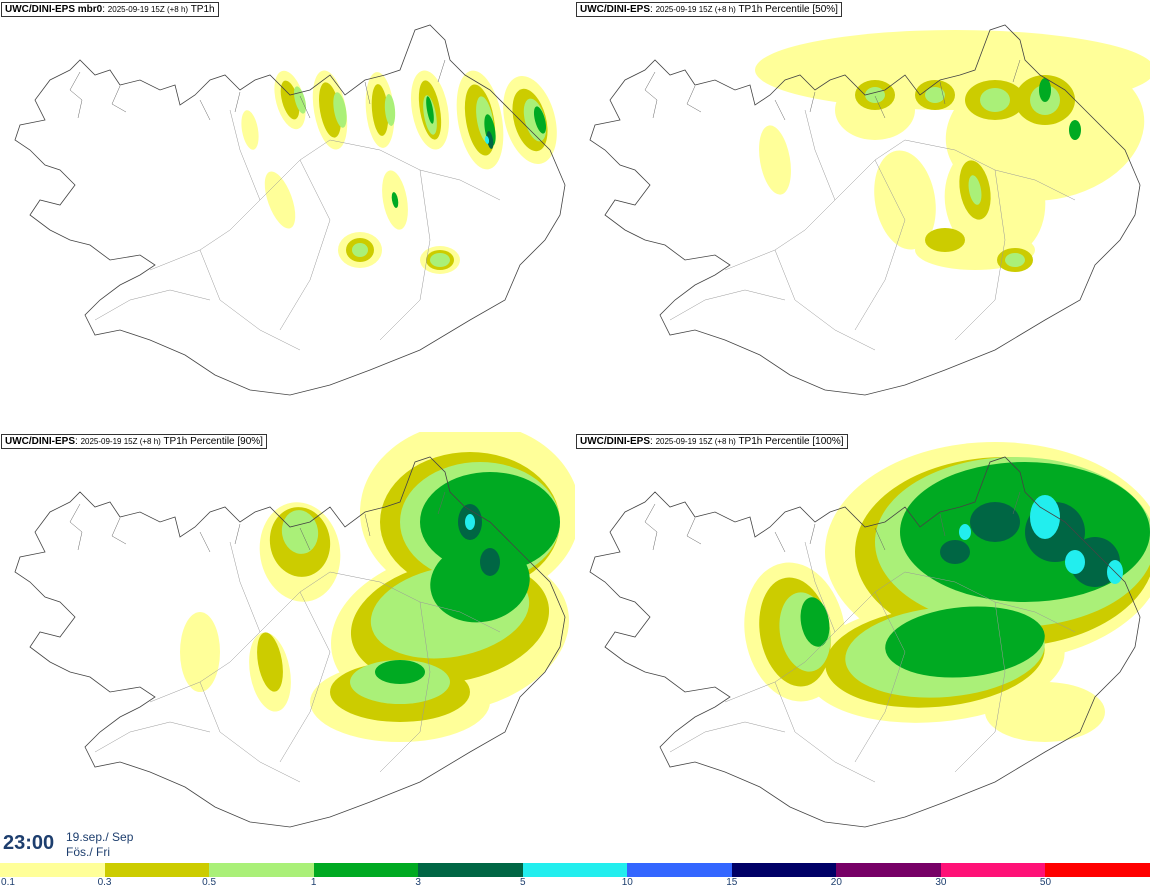 Image resolution: width=1150 pixels, height=891 pixels. Describe the element at coordinates (836, 882) in the screenshot. I see `colorbar-tick-label: 20` at that location.